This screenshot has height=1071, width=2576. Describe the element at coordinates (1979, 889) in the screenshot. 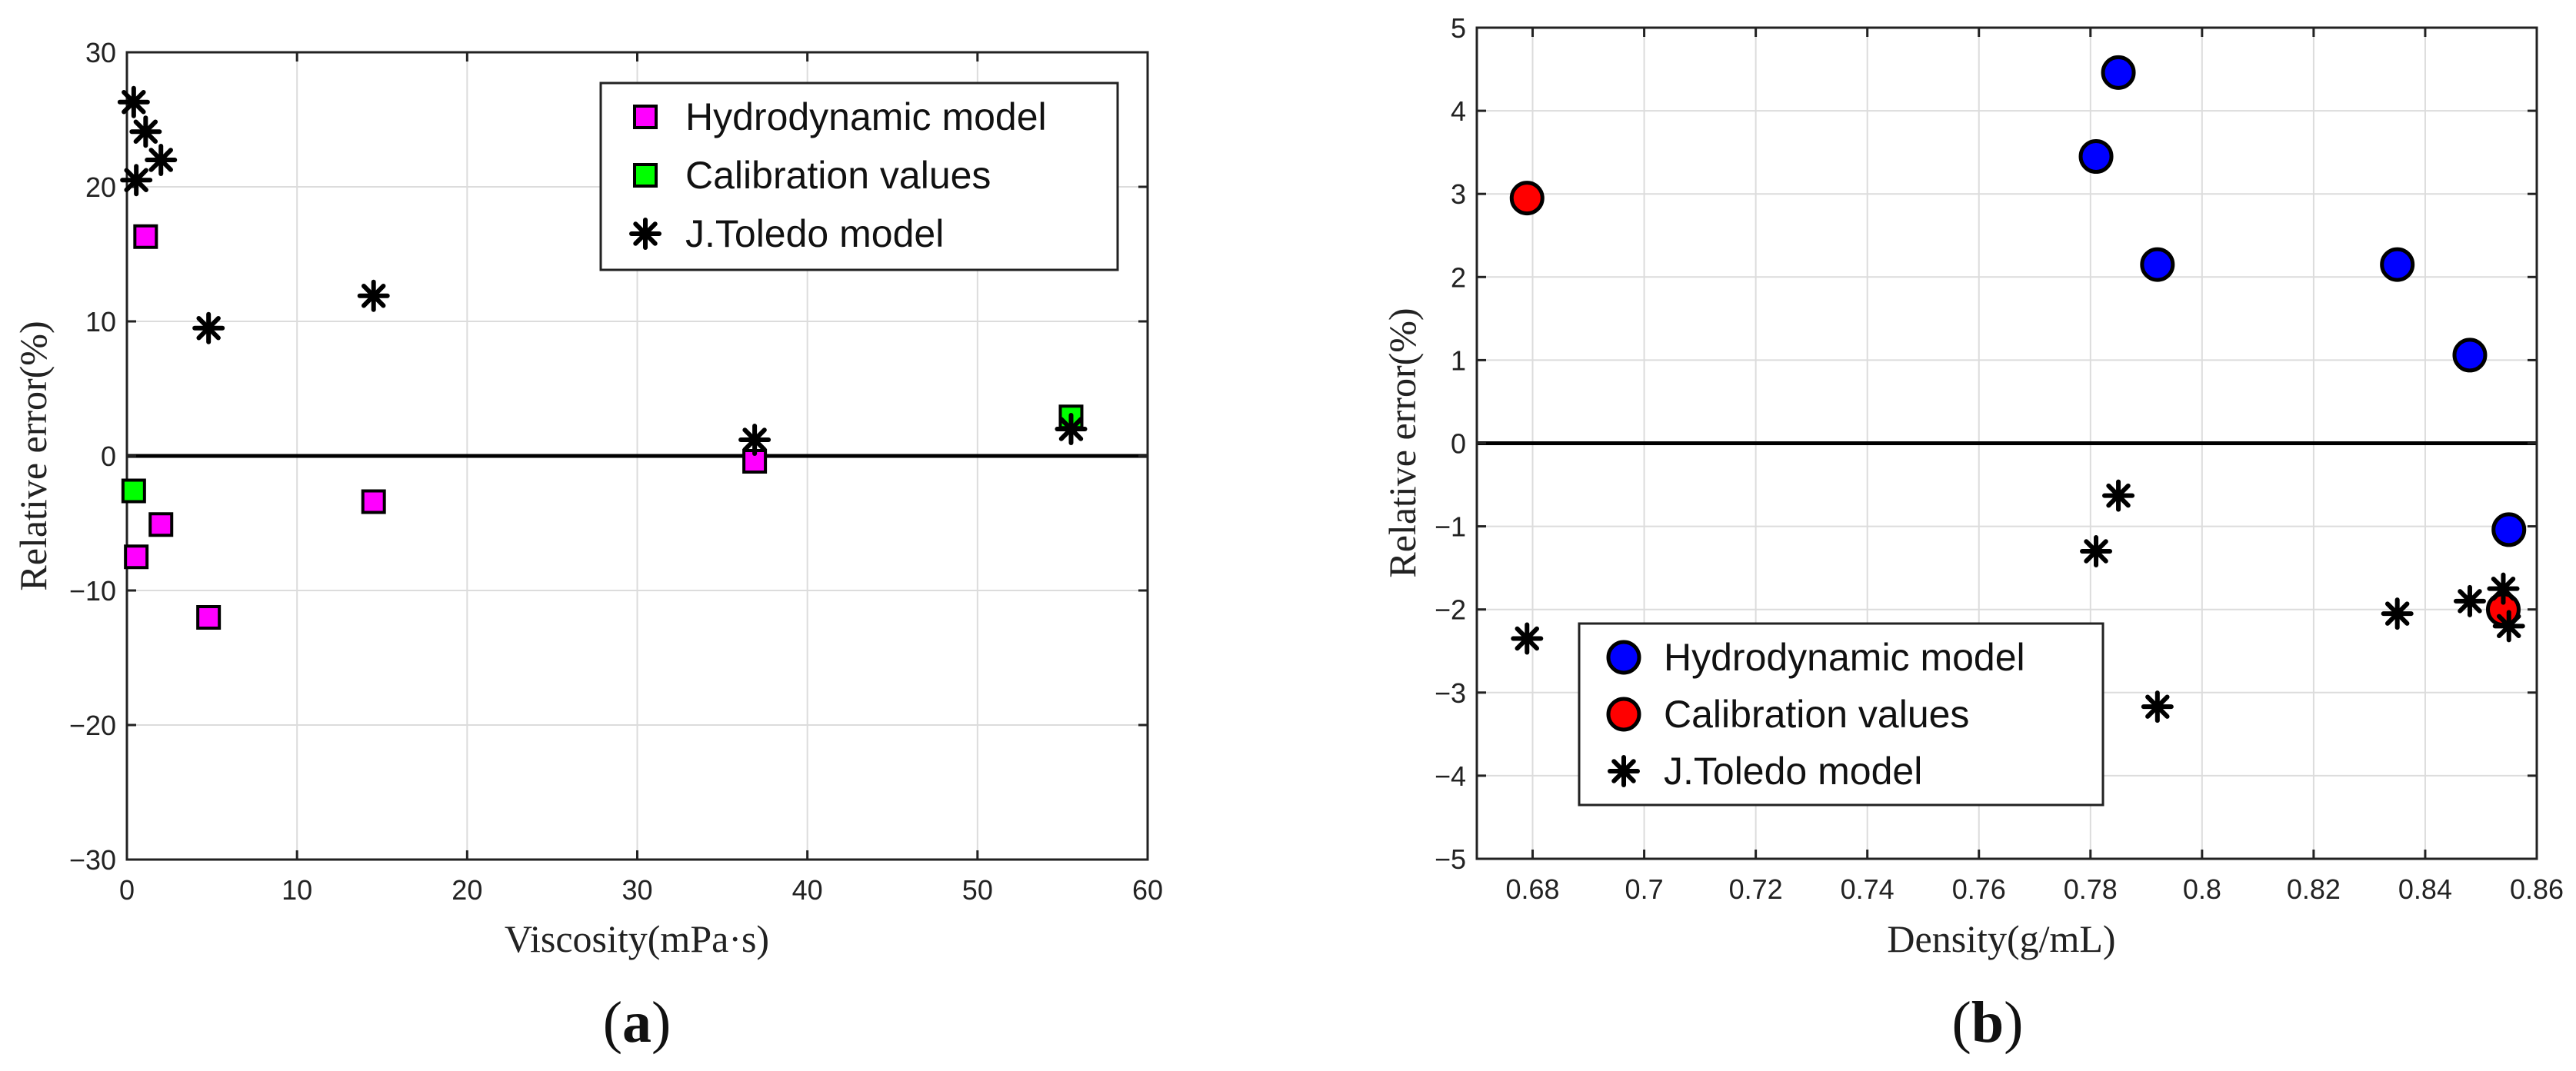

I see `panel-b-x-tick-label: 0.76` at that location.